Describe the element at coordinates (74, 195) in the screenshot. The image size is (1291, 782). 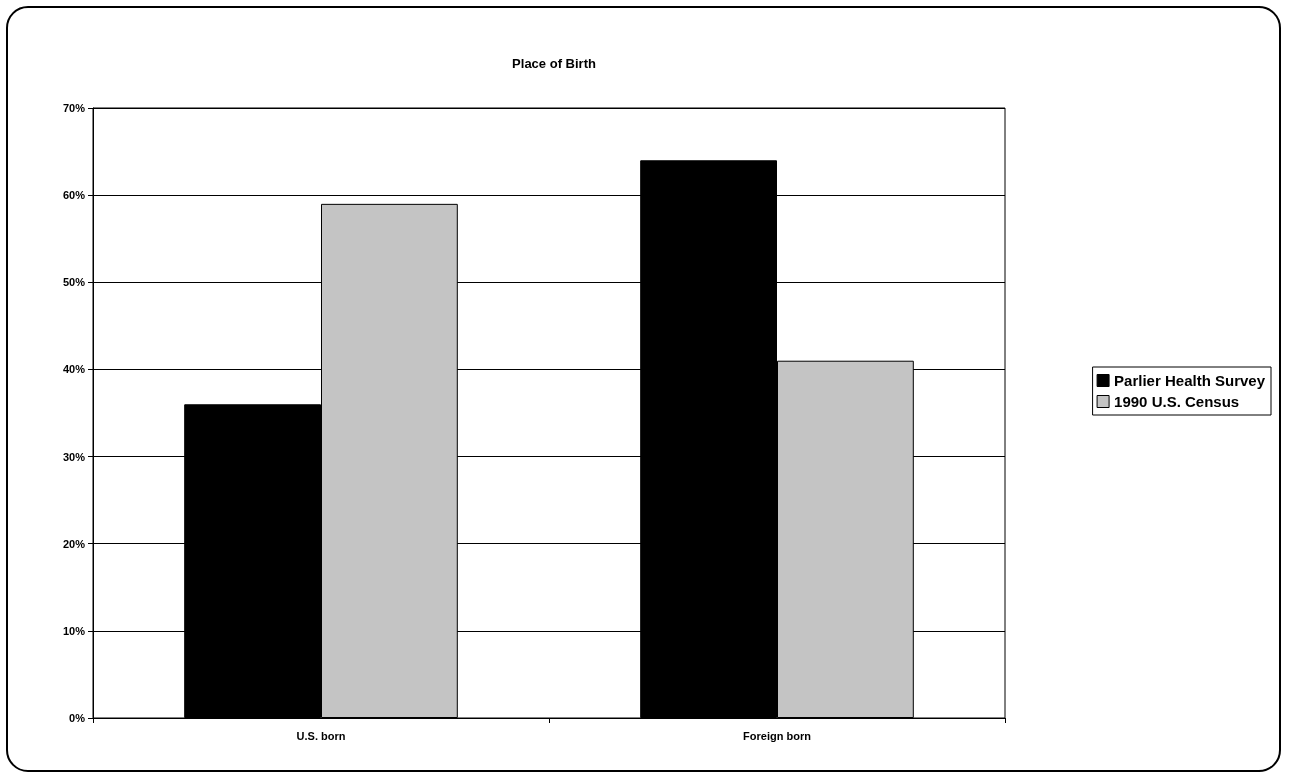
I see `y-tick-label: 60%` at that location.